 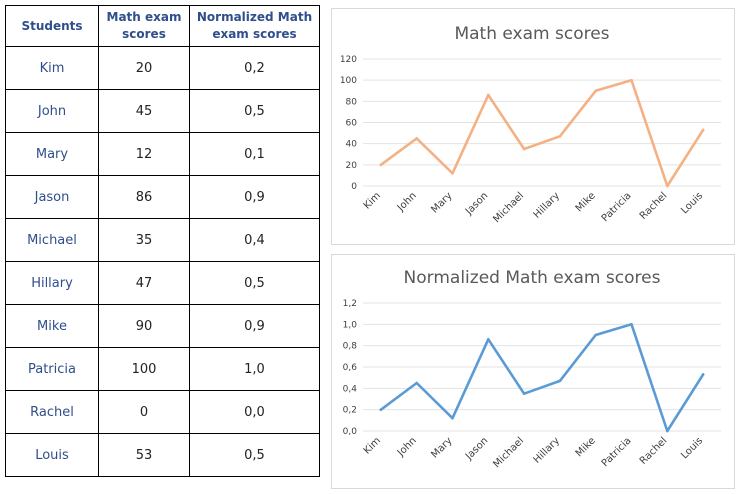 I want to click on header-students: Students, so click(x=52, y=26).